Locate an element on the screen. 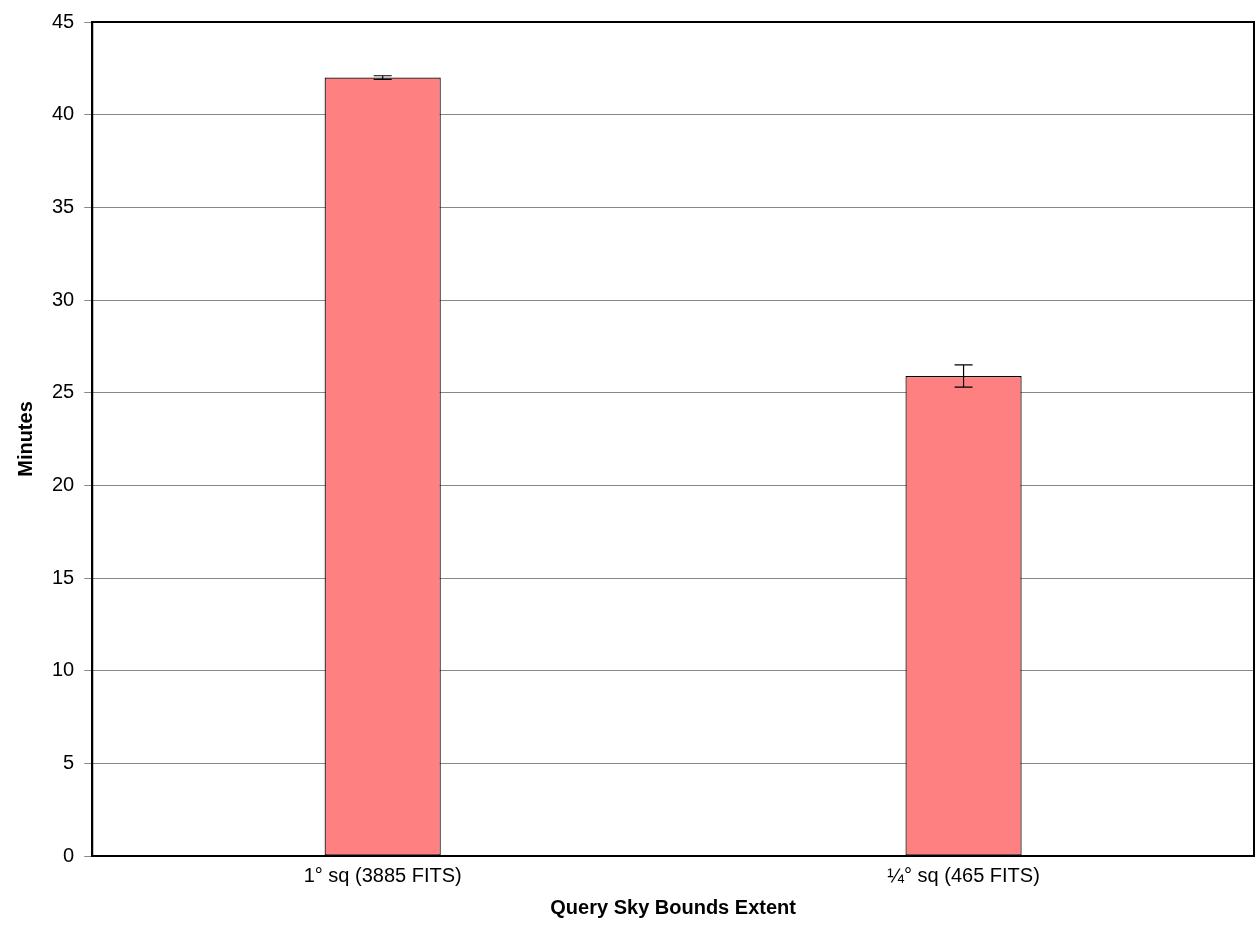  y-tick-label: 0 is located at coordinates (69, 854).